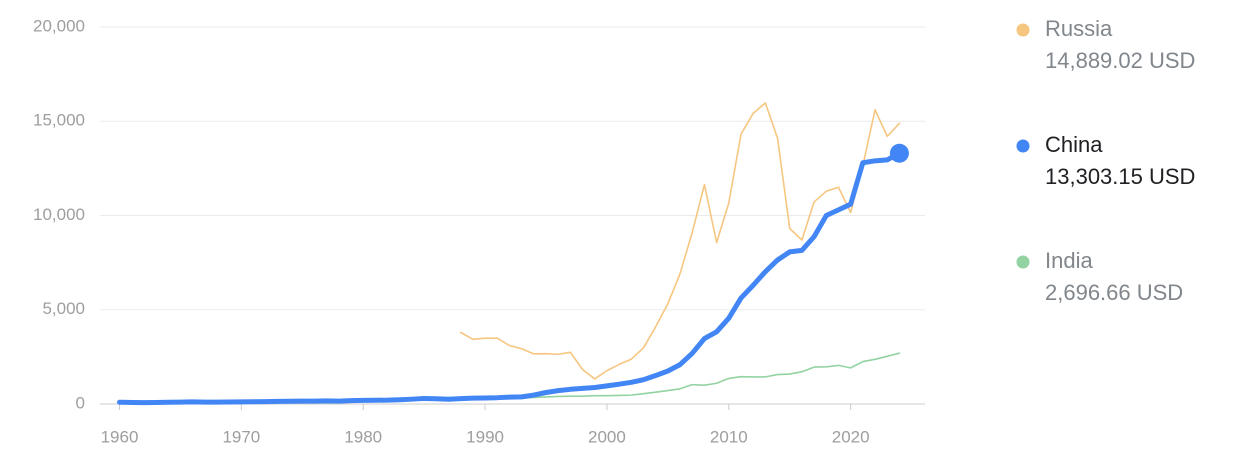 Image resolution: width=1252 pixels, height=454 pixels. I want to click on y-tick-label: 5,000, so click(63, 308).